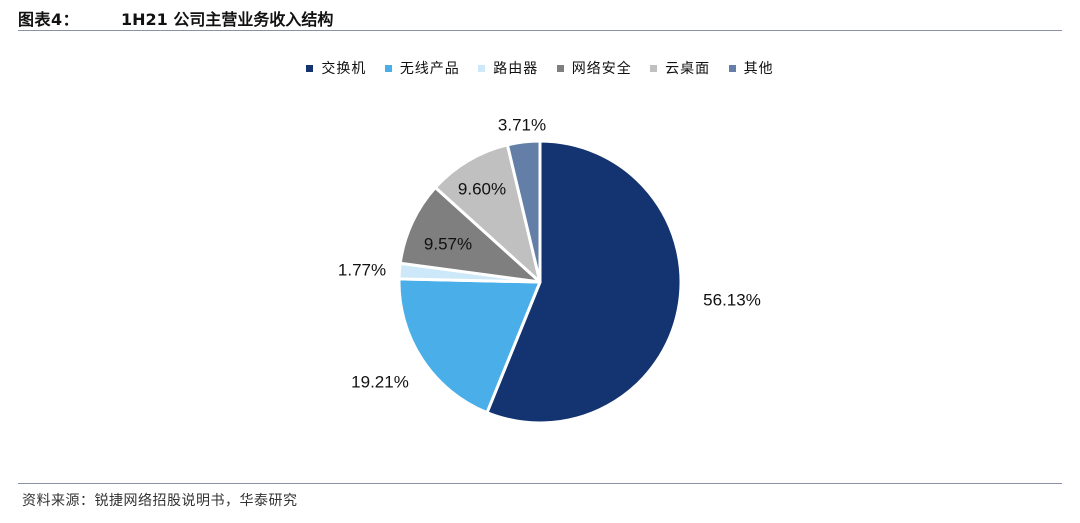 The image size is (1080, 523). Describe the element at coordinates (482, 188) in the screenshot. I see `slice-value-label: 9.60%` at that location.